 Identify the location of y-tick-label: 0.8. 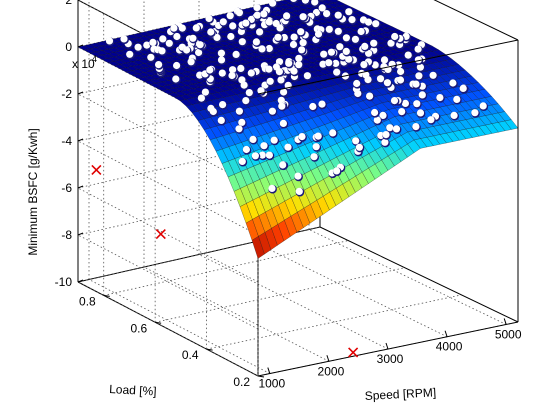
(87, 301).